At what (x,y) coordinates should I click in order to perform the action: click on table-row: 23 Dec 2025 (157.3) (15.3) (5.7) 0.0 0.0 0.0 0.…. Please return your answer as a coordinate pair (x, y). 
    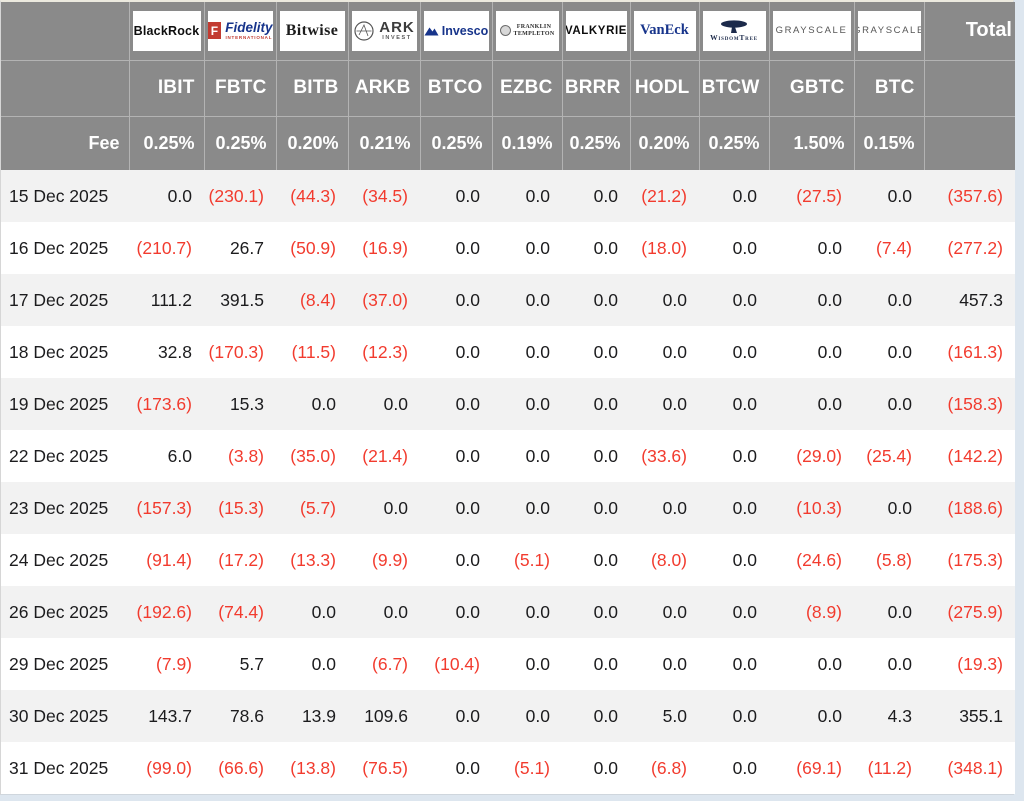
    Looking at the image, I should click on (508, 508).